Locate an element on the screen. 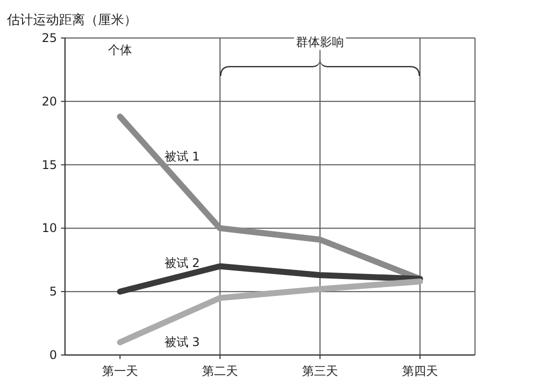  y-axis-title: 估计运动距离（厘米） is located at coordinates (71, 20).